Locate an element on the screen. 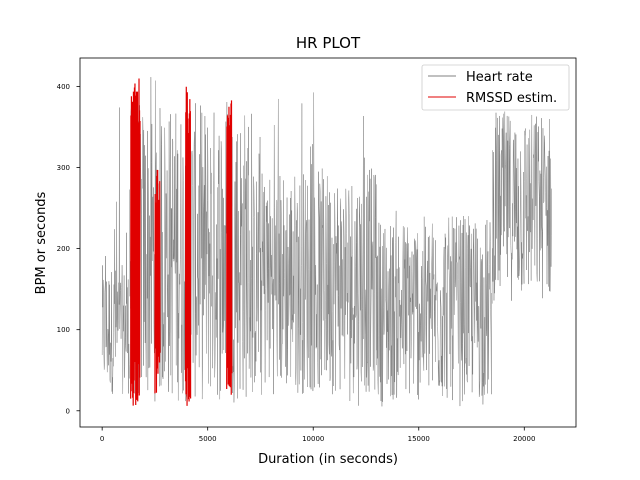 This screenshot has width=640, height=480. rmssd-series is located at coordinates (181, 242).